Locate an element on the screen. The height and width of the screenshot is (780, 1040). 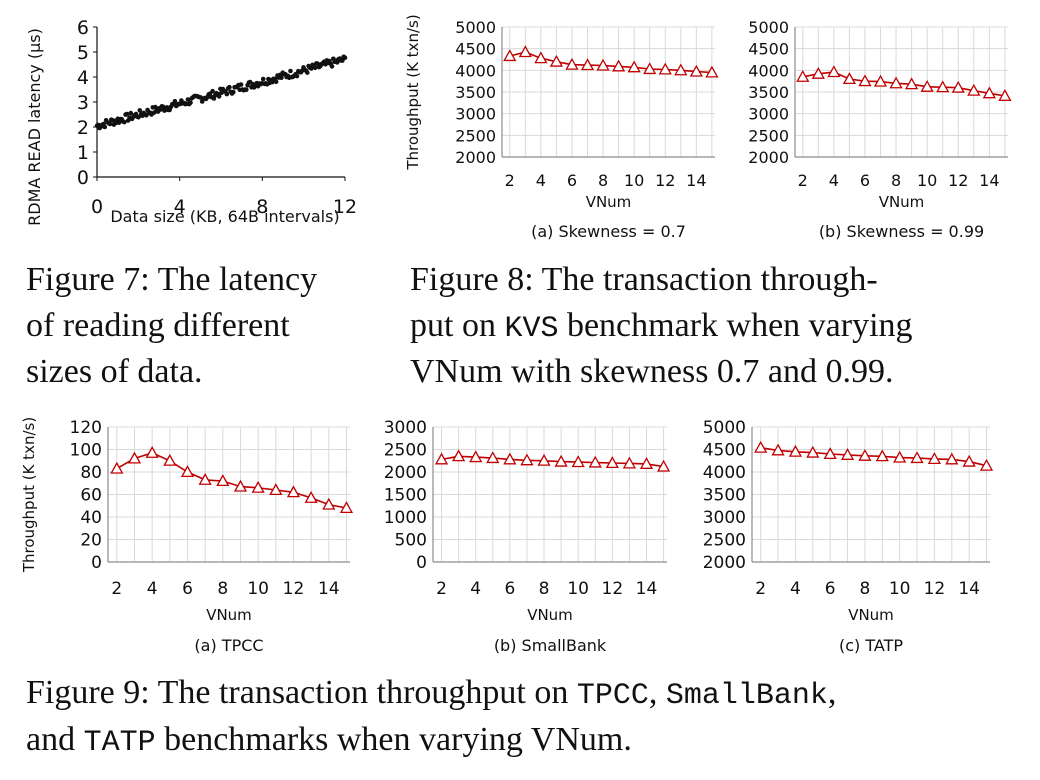
y-tick-label: 500 is located at coordinates (411, 541).